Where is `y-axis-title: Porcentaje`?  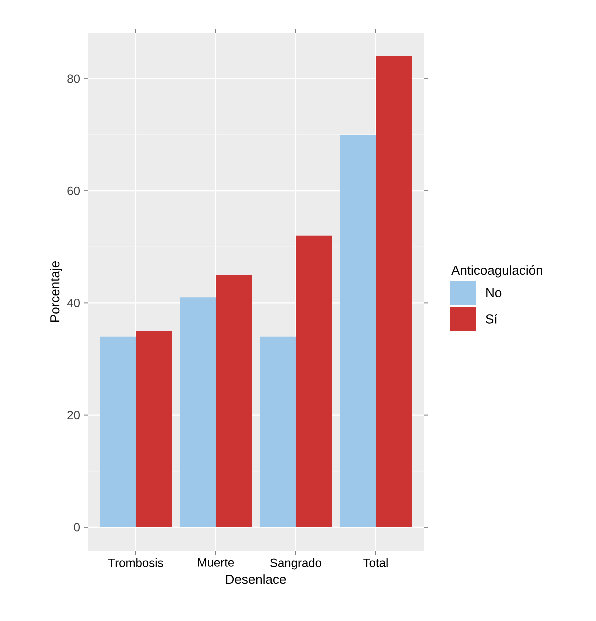 y-axis-title: Porcentaje is located at coordinates (56, 292).